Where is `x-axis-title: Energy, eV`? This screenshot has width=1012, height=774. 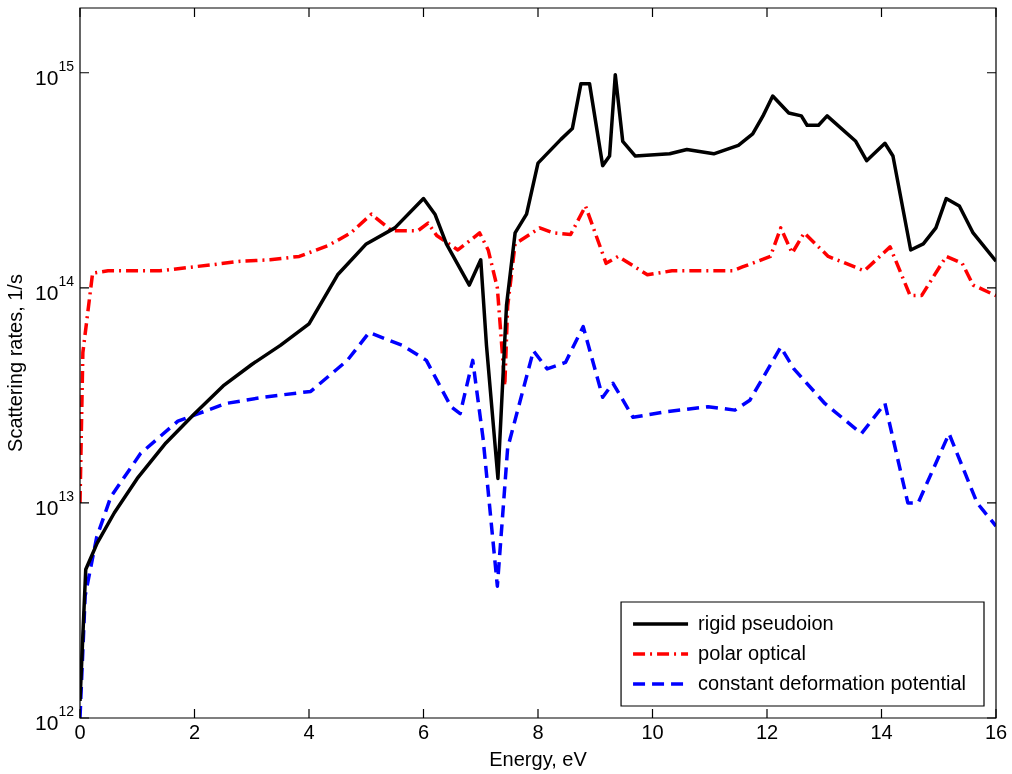
x-axis-title: Energy, eV is located at coordinates (538, 758).